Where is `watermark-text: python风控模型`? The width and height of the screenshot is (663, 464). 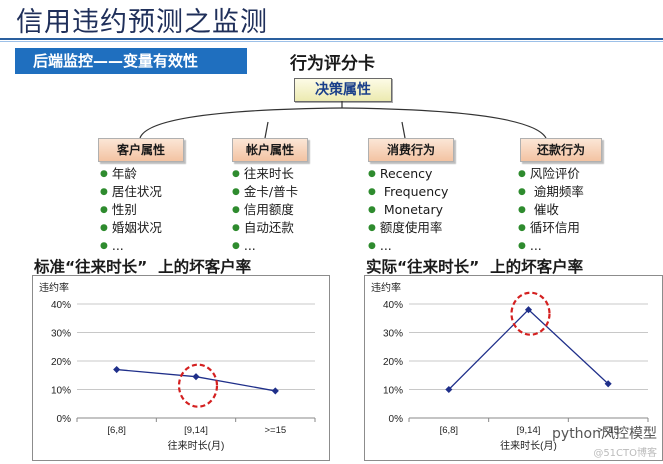 watermark-text: python风控模型 is located at coordinates (604, 434).